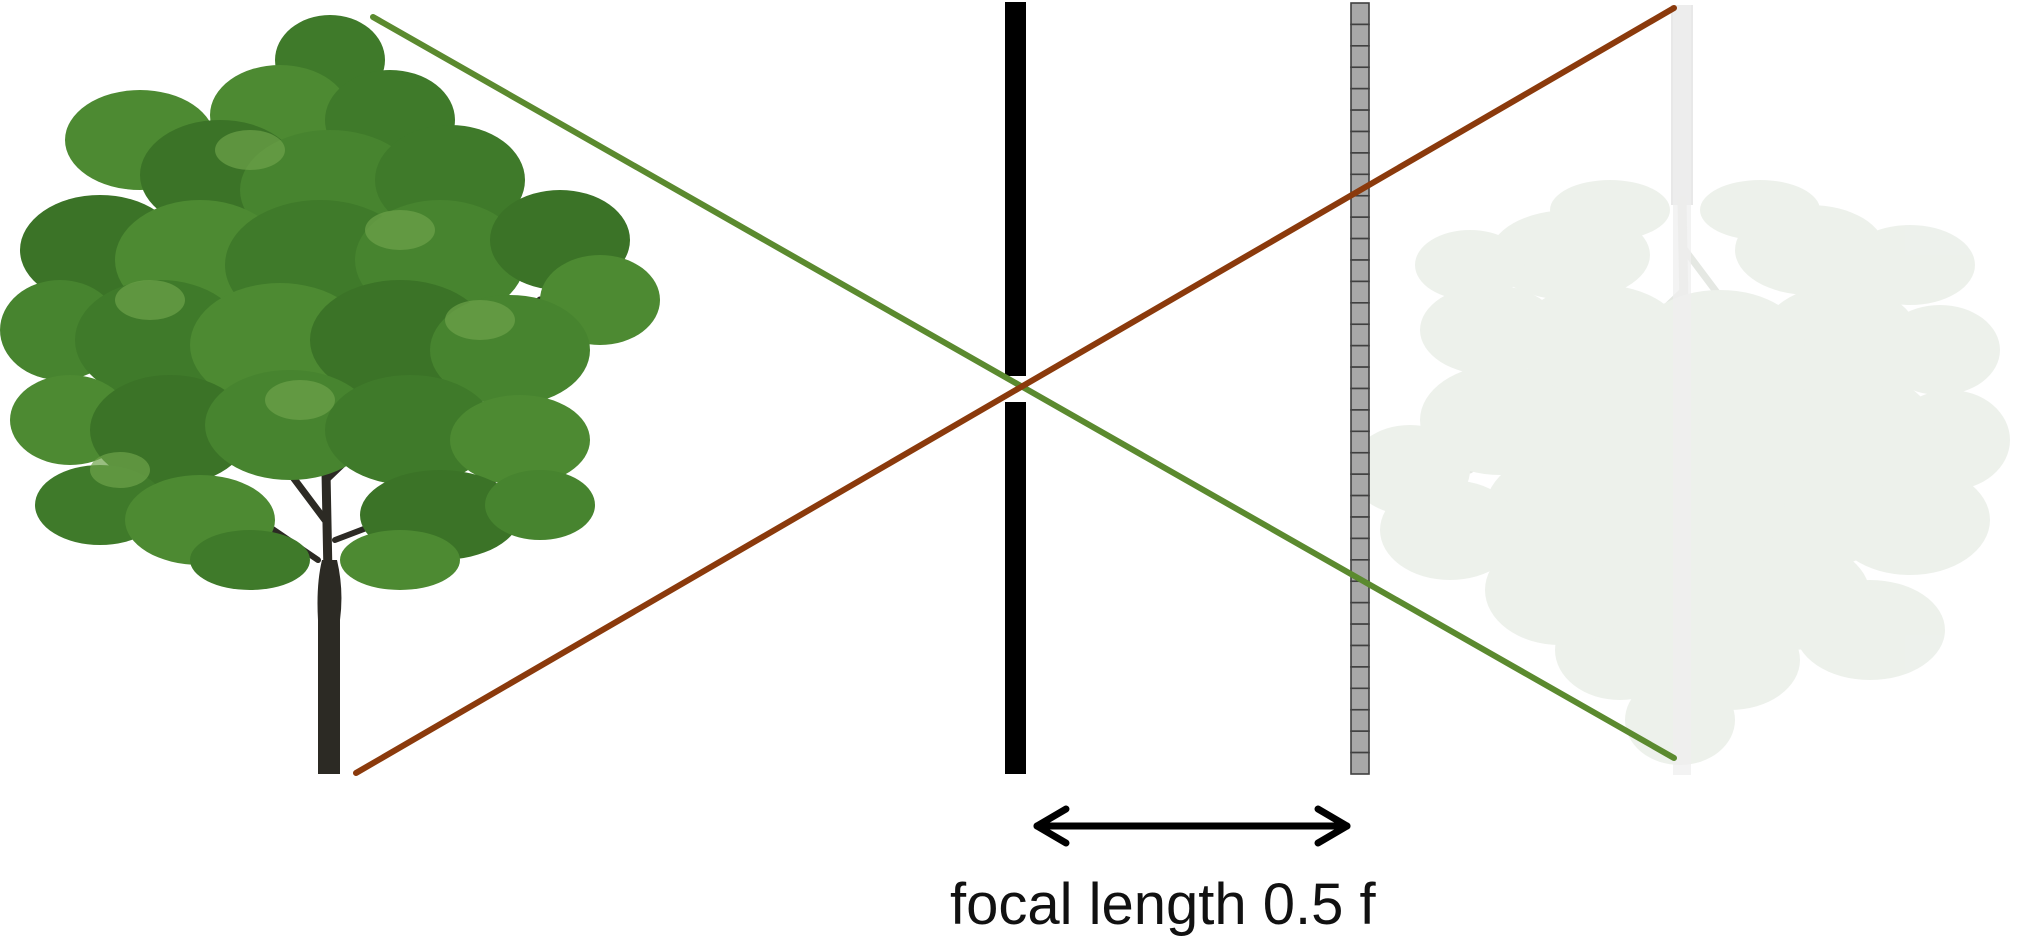 Image resolution: width=2021 pixels, height=939 pixels. What do you see at coordinates (1682, 105) in the screenshot?
I see `inverted-tree-trunk` at bounding box center [1682, 105].